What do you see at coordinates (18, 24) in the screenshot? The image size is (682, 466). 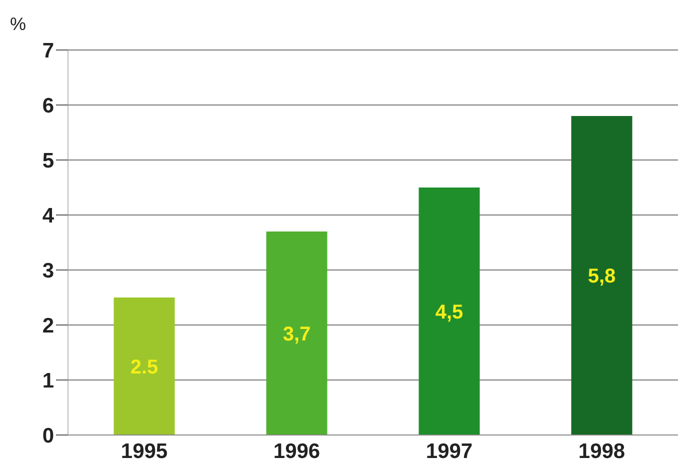 I see `y-axis-title: %` at bounding box center [18, 24].